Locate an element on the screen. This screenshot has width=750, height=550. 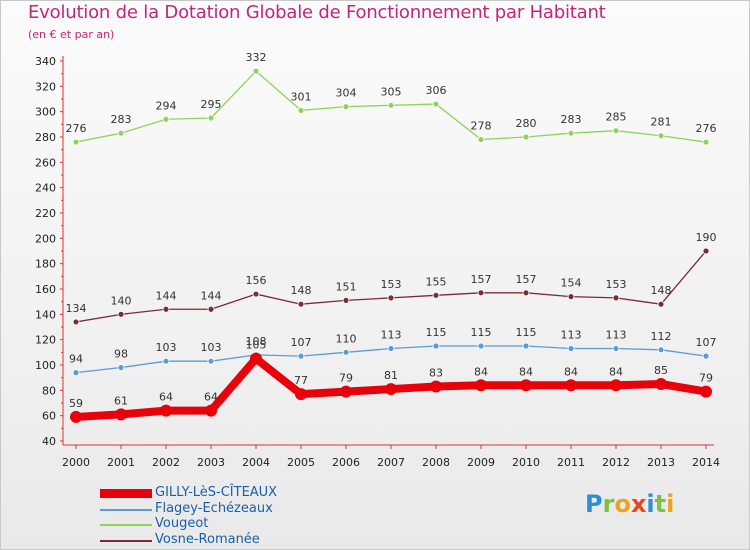
proxiti-logo: Proxiti is located at coordinates (630, 504).